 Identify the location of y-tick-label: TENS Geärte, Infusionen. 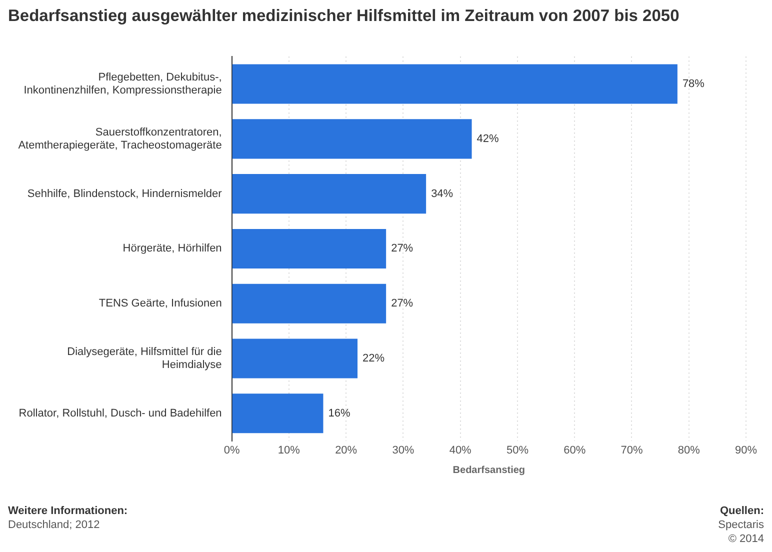
(160, 304).